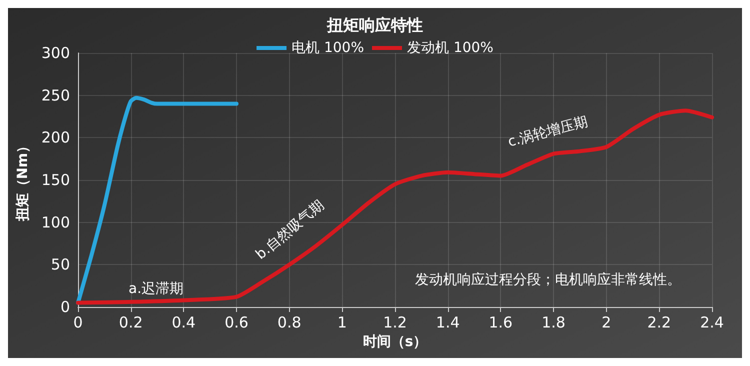  Describe the element at coordinates (290, 230) in the screenshot. I see `annotation: b.自然吸气期` at that location.